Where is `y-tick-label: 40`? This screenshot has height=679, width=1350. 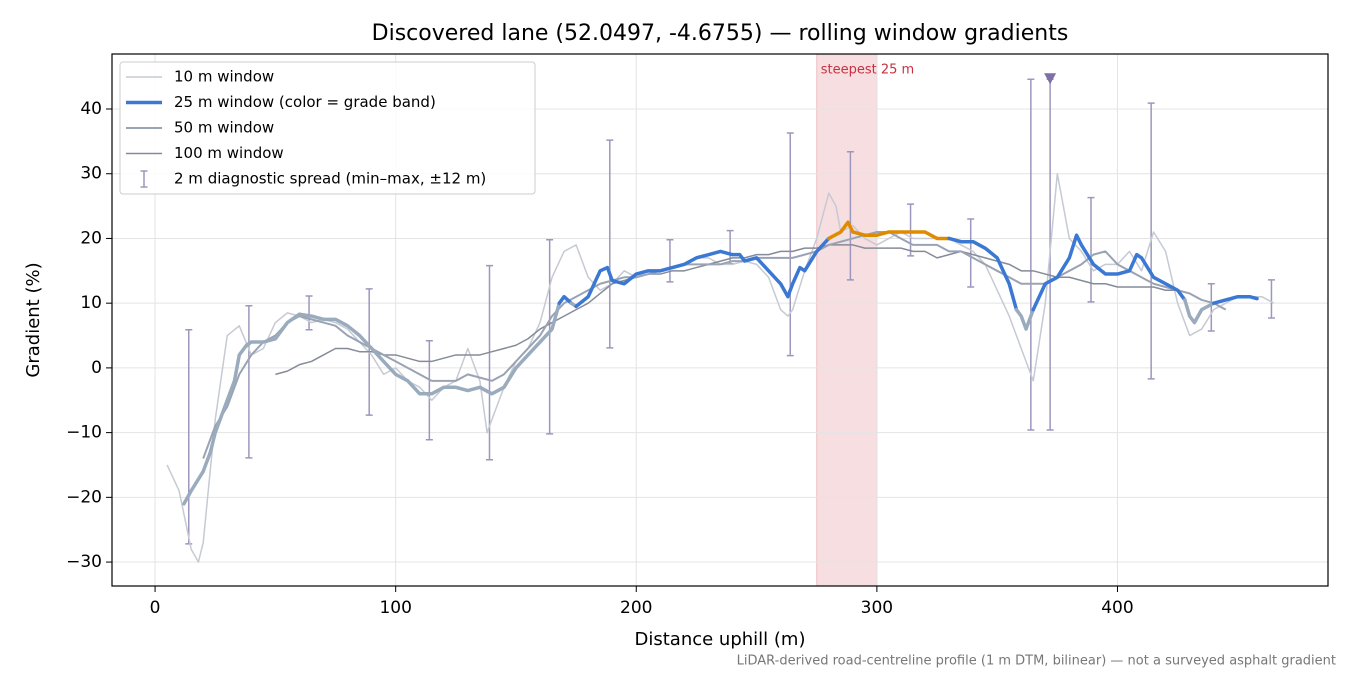 y-tick-label: 40 is located at coordinates (91, 109).